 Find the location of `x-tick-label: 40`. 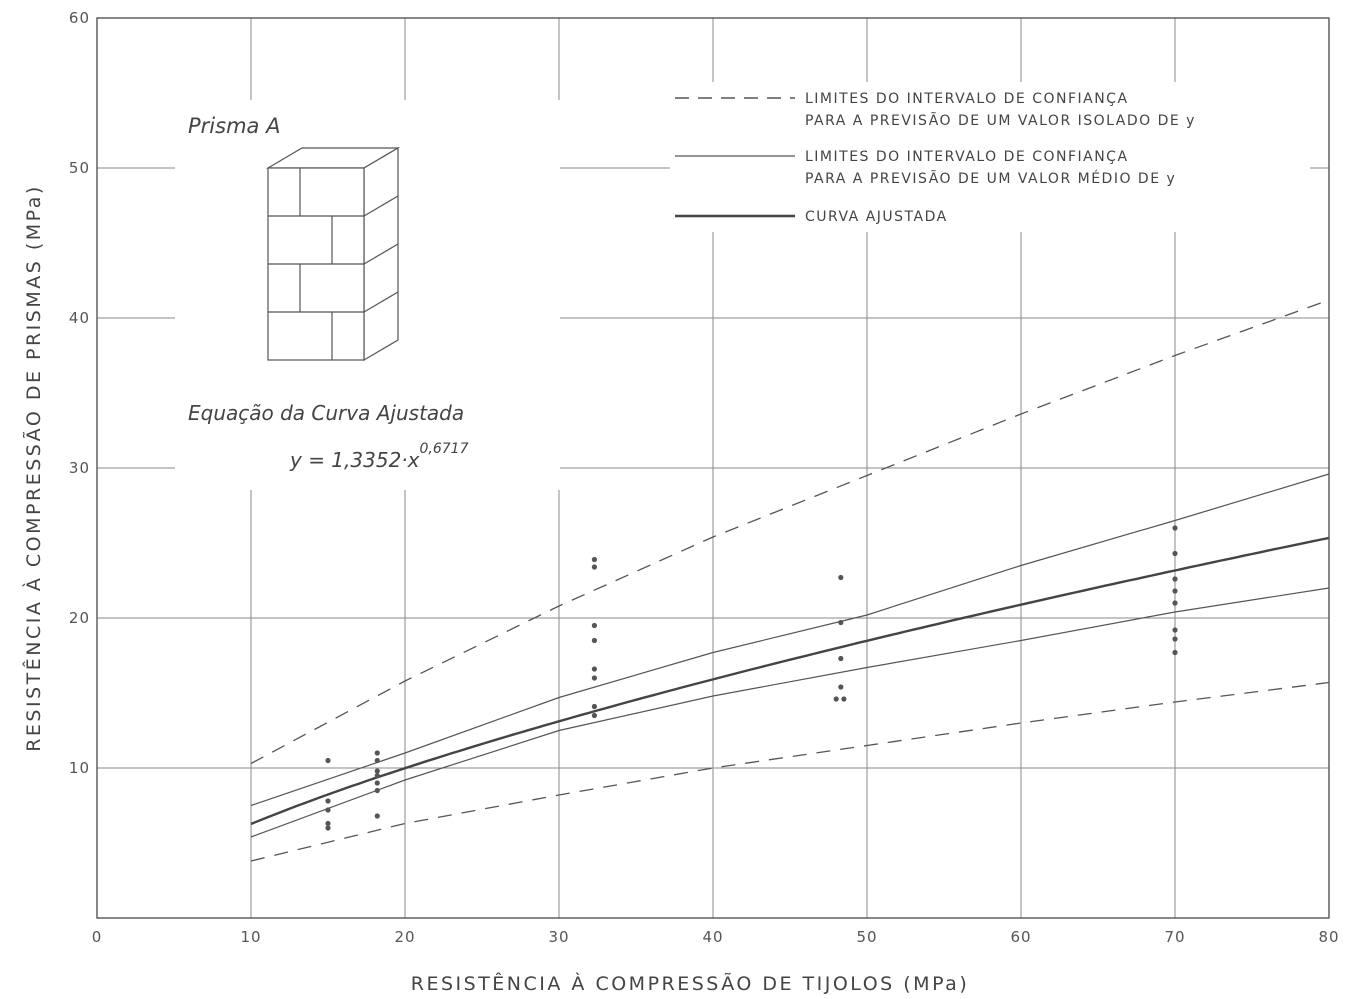

x-tick-label: 40 is located at coordinates (712, 937).